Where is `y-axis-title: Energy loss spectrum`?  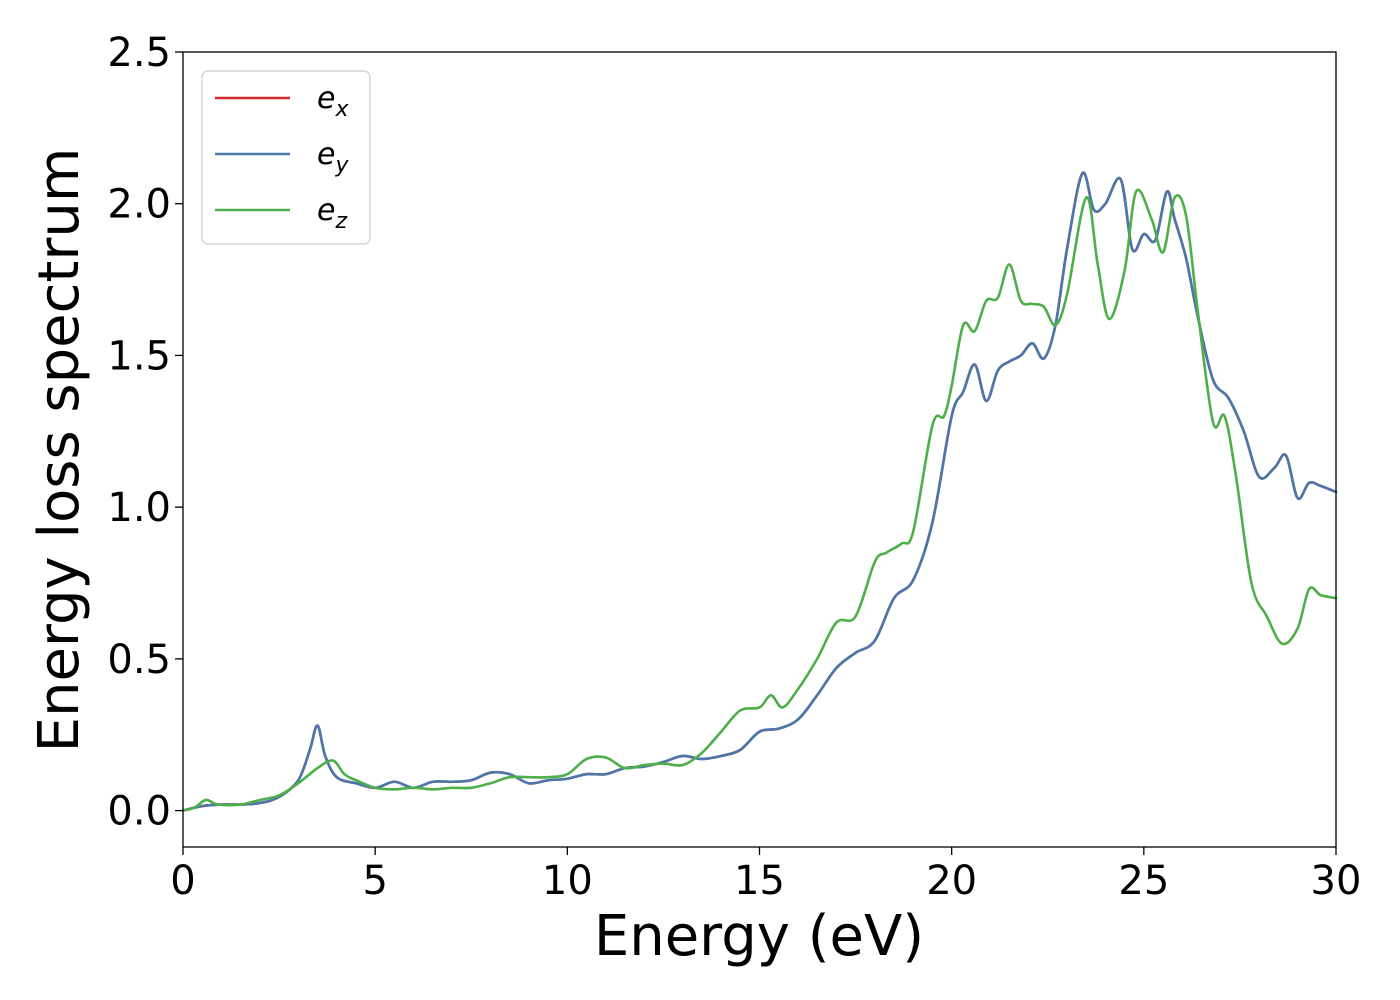
y-axis-title: Energy loss spectrum is located at coordinates (59, 450).